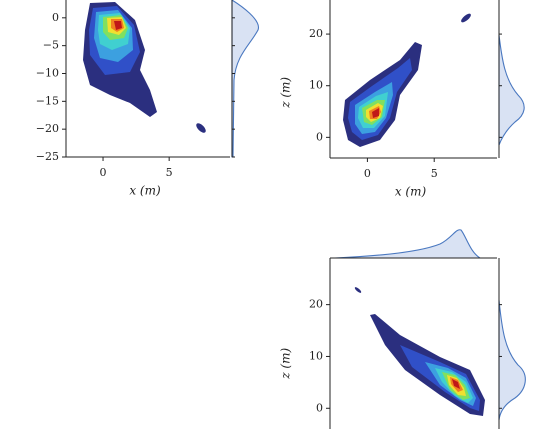  Describe the element at coordinates (47, 100) in the screenshot. I see `y-tick-label: −15` at that location.